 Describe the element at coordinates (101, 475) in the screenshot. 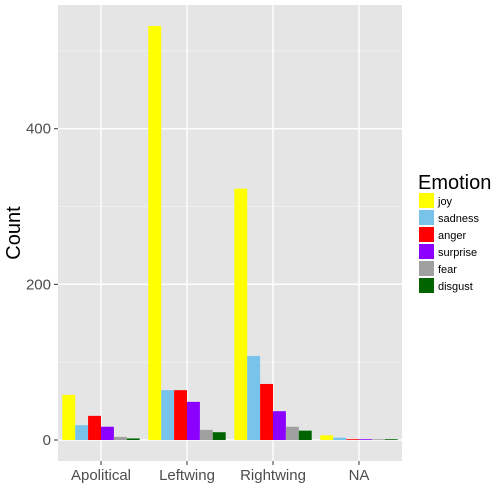

I see `x-tick-label: Apolitical` at that location.